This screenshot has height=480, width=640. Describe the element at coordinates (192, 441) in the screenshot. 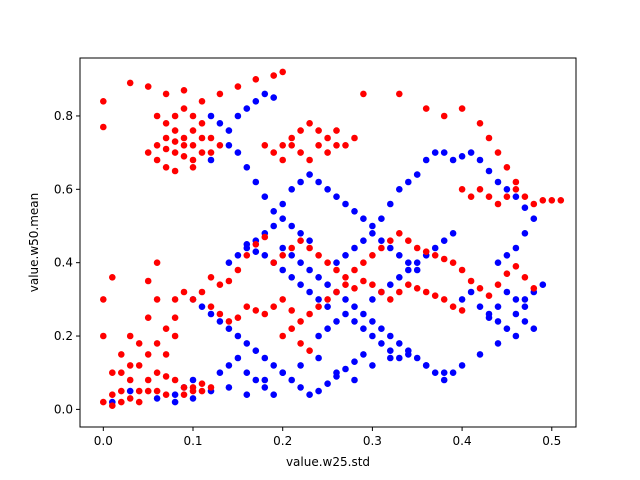

I see `x-tick-label: 0.1` at that location.